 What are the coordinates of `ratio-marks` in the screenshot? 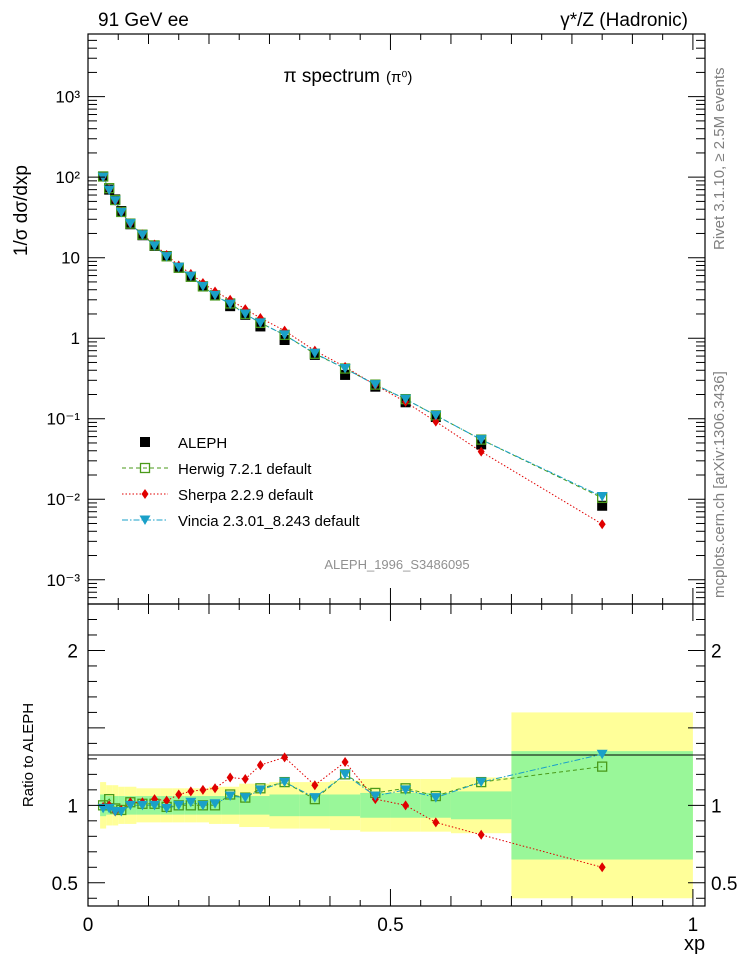 It's located at (352, 811).